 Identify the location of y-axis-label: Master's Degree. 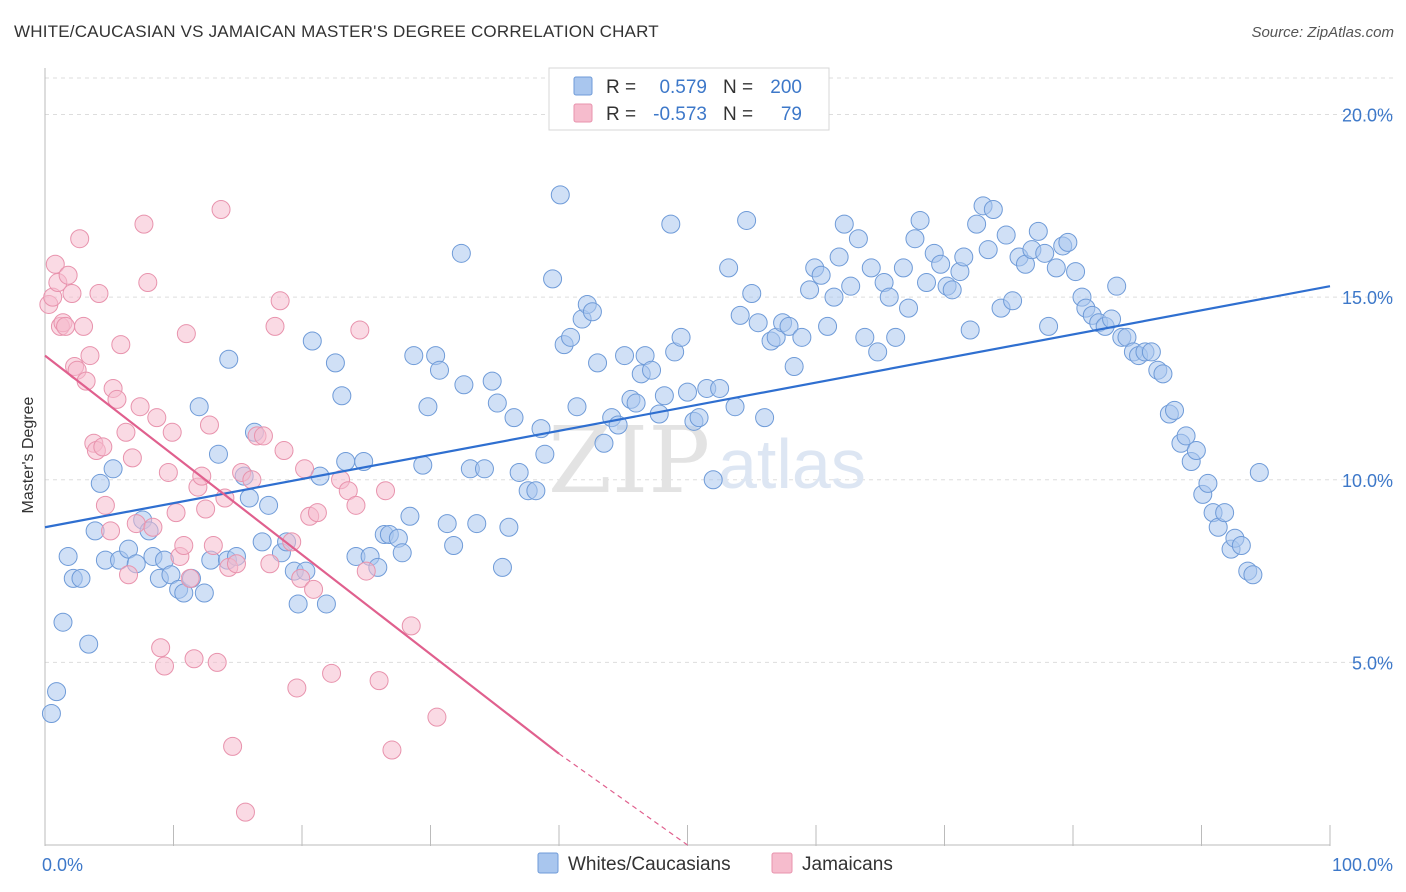
(28, 454).